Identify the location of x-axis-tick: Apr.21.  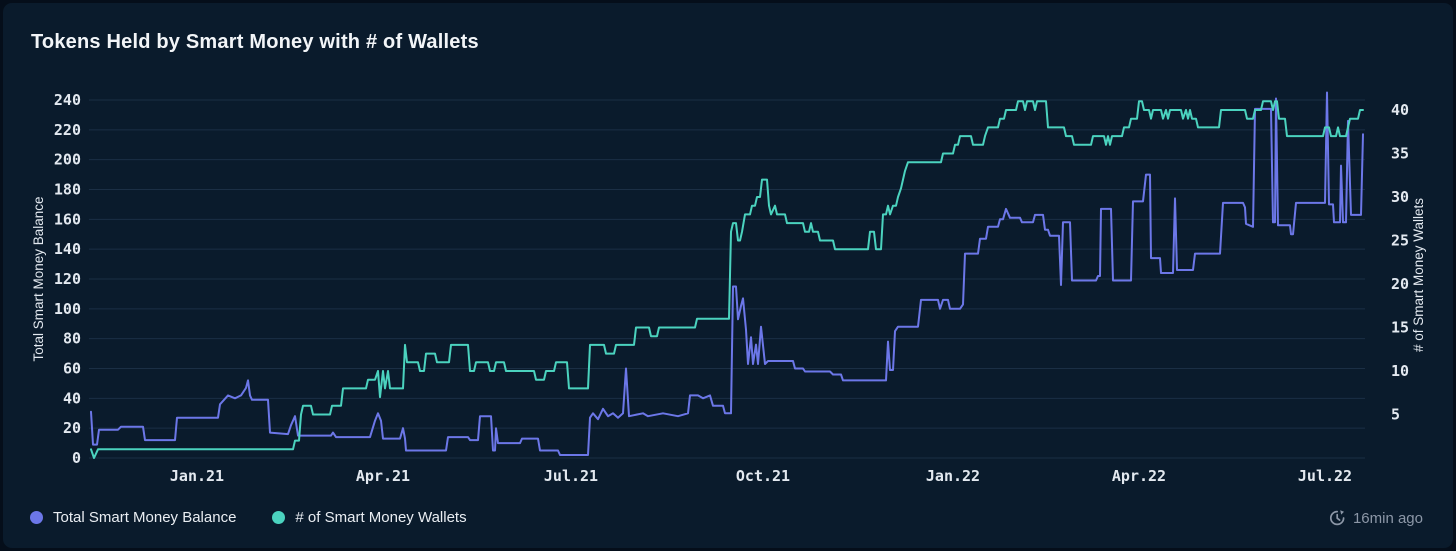
(383, 476).